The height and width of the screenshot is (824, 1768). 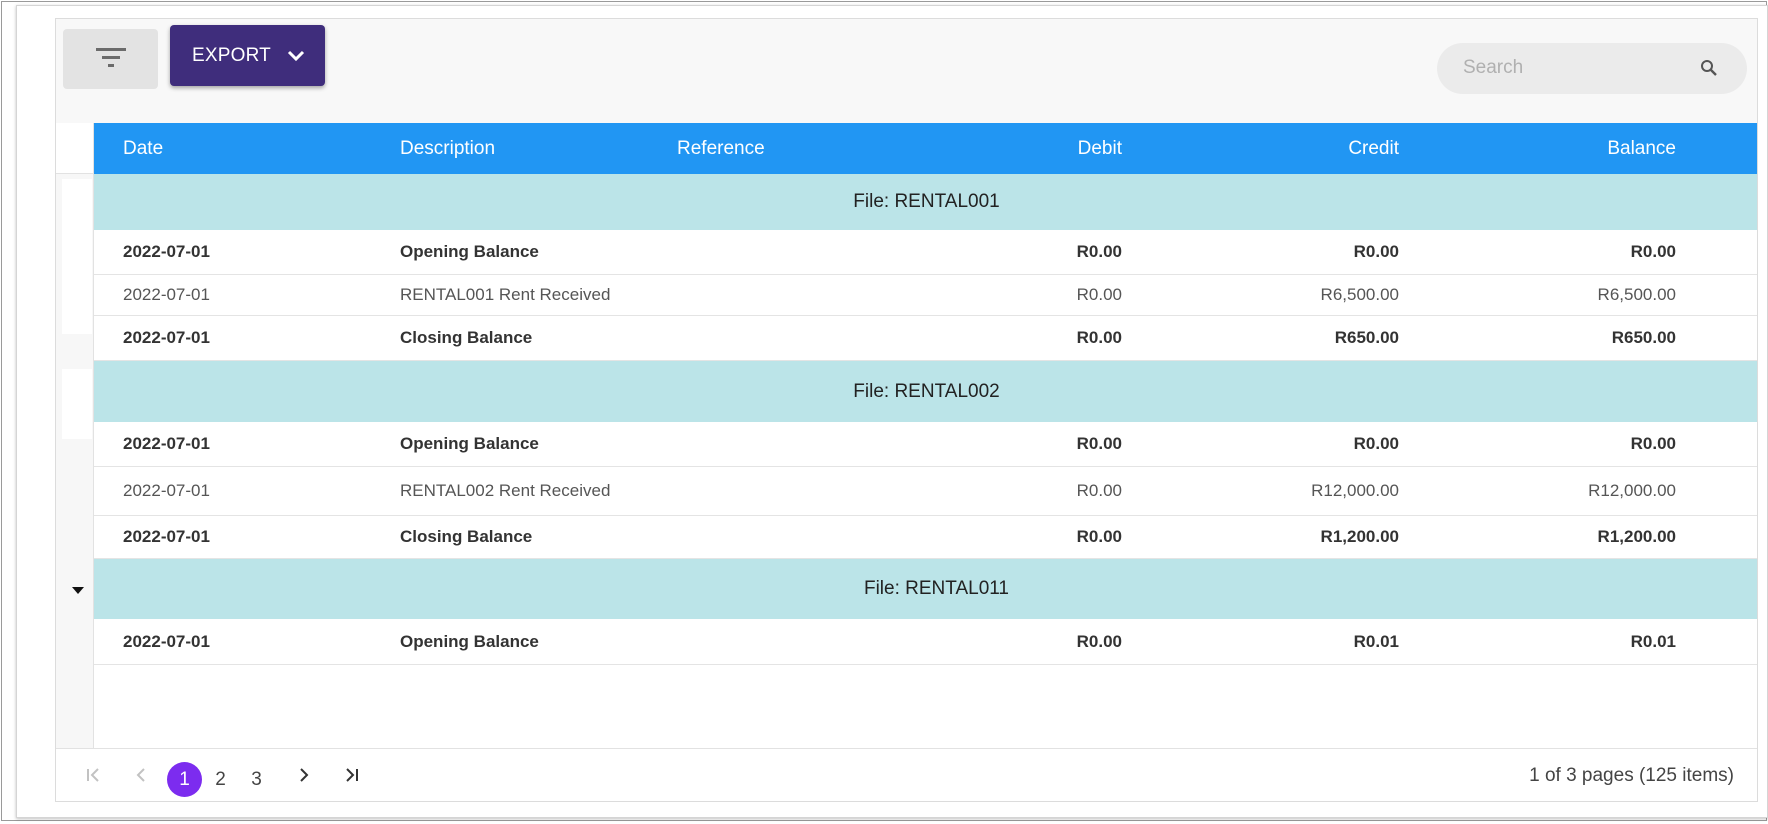 What do you see at coordinates (925, 589) in the screenshot?
I see `group-row-rental011: File: RENTAL011` at bounding box center [925, 589].